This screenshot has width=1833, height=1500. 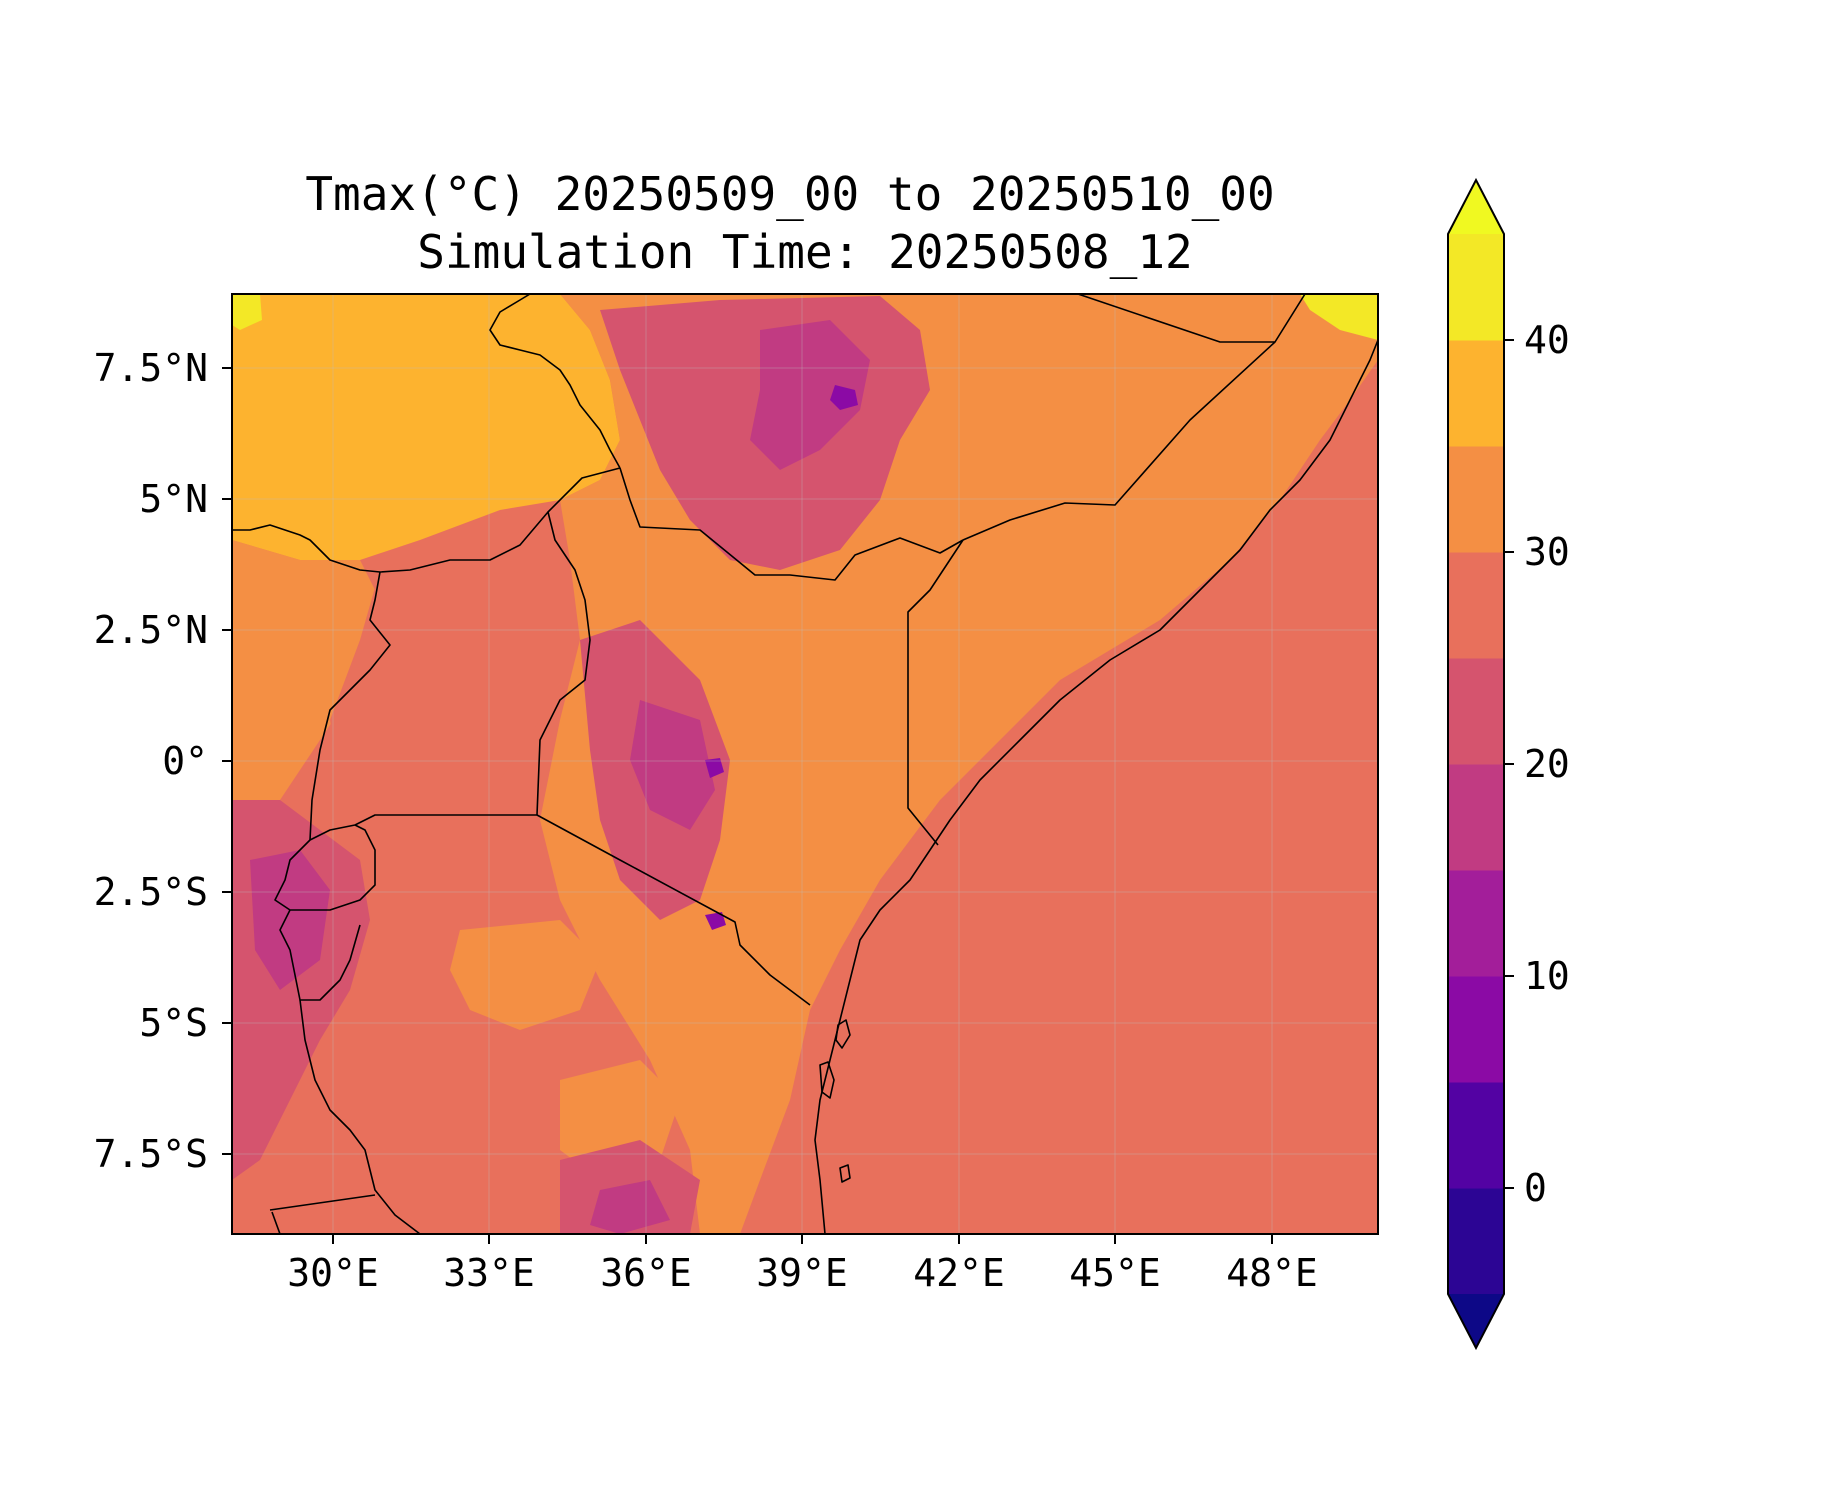 What do you see at coordinates (555, 381) in the screenshot?
I see `south-sudan-ethiopia-border` at bounding box center [555, 381].